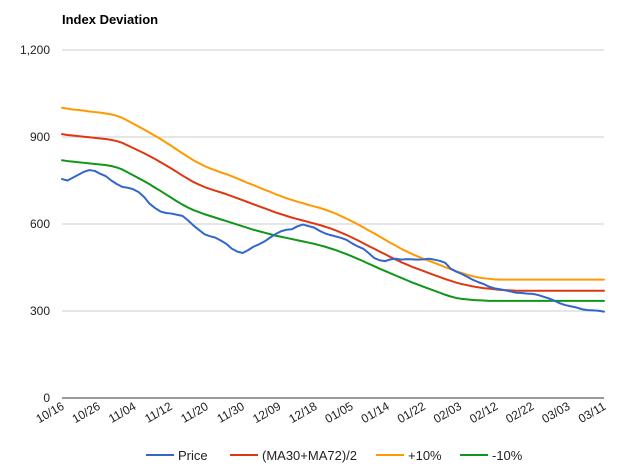 The width and height of the screenshot is (622, 464). What do you see at coordinates (483, 412) in the screenshot?
I see `x-tick-label: 02/12` at bounding box center [483, 412].